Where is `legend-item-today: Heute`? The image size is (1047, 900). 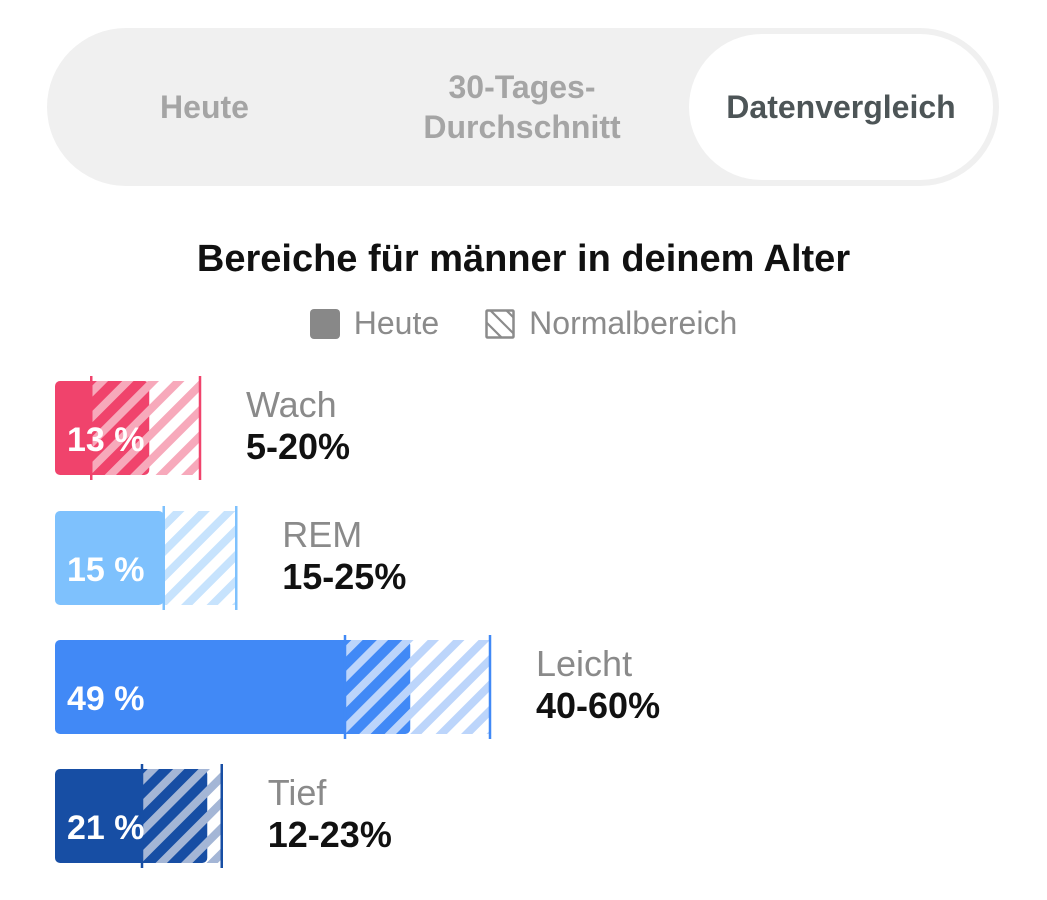
legend-item-today: Heute is located at coordinates (374, 323).